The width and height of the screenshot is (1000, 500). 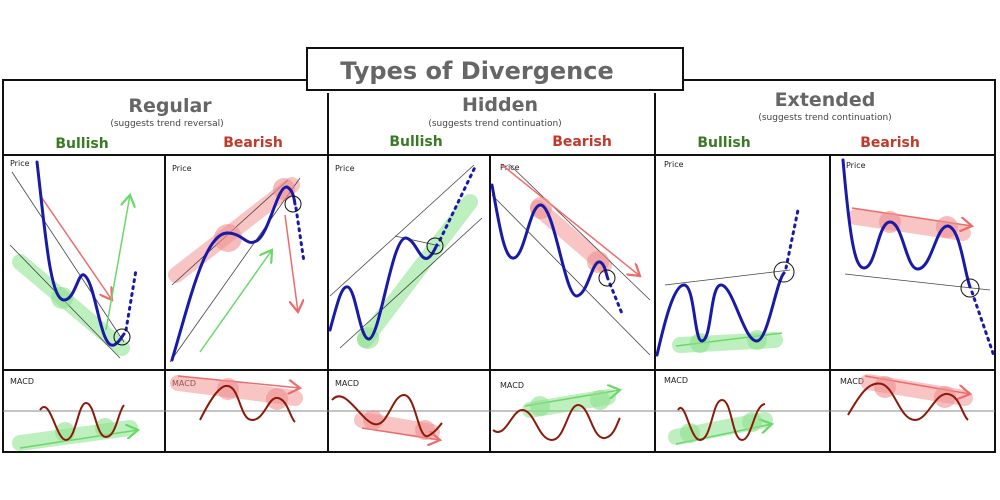 What do you see at coordinates (825, 100) in the screenshot?
I see `column-title: Extended` at bounding box center [825, 100].